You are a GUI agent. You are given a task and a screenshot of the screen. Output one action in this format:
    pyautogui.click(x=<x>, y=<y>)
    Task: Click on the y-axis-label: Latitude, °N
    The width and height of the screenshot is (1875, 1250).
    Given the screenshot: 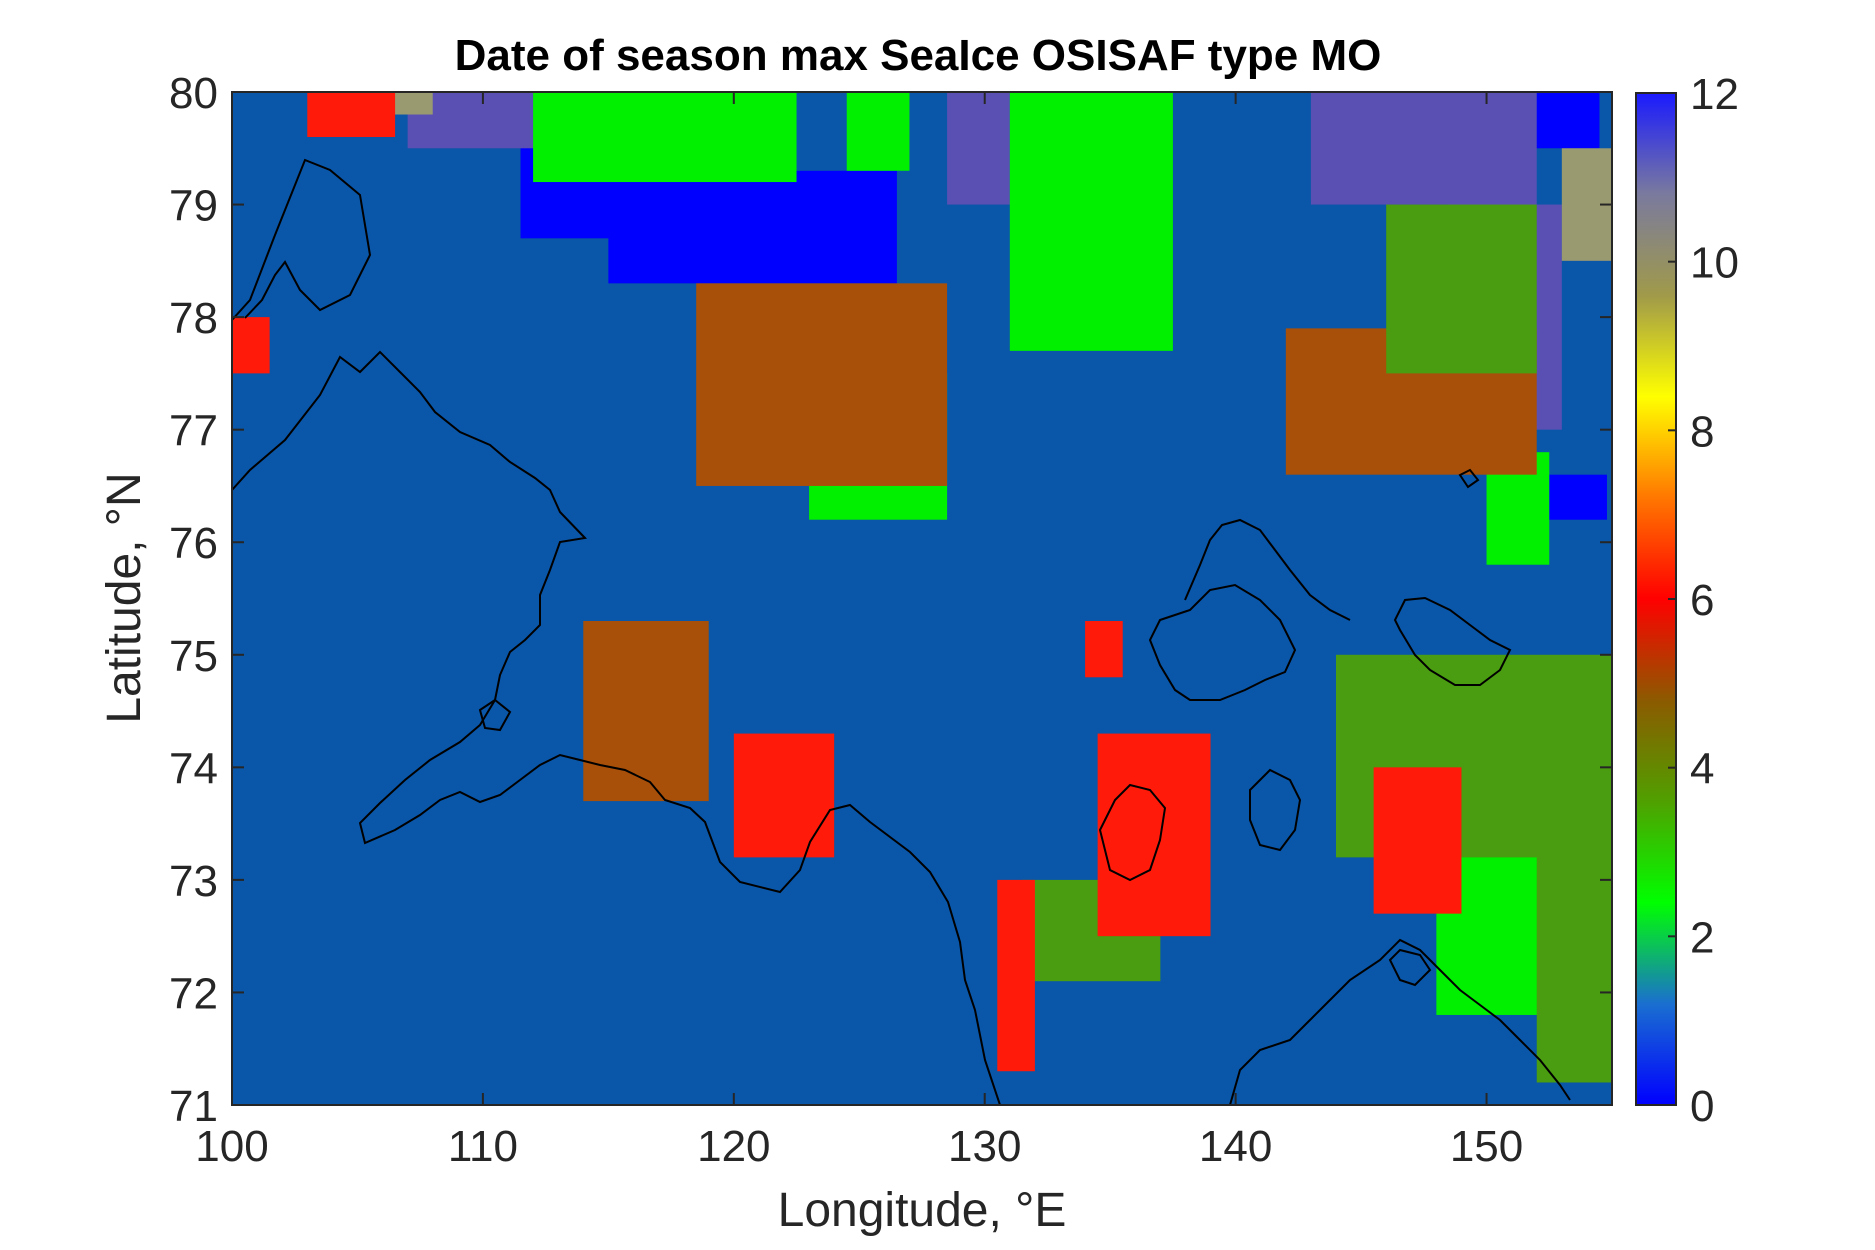 What is the action you would take?
    pyautogui.click(x=124, y=597)
    